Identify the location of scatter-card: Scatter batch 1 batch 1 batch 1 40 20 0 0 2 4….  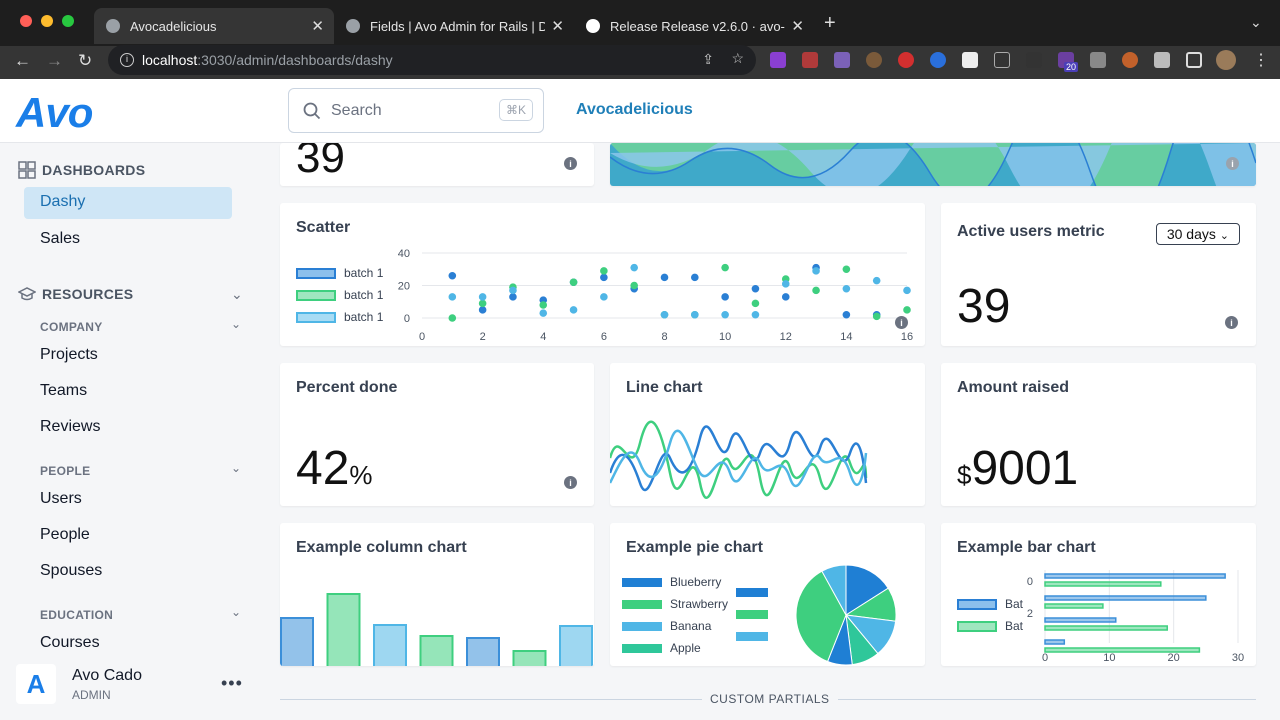
(602, 274).